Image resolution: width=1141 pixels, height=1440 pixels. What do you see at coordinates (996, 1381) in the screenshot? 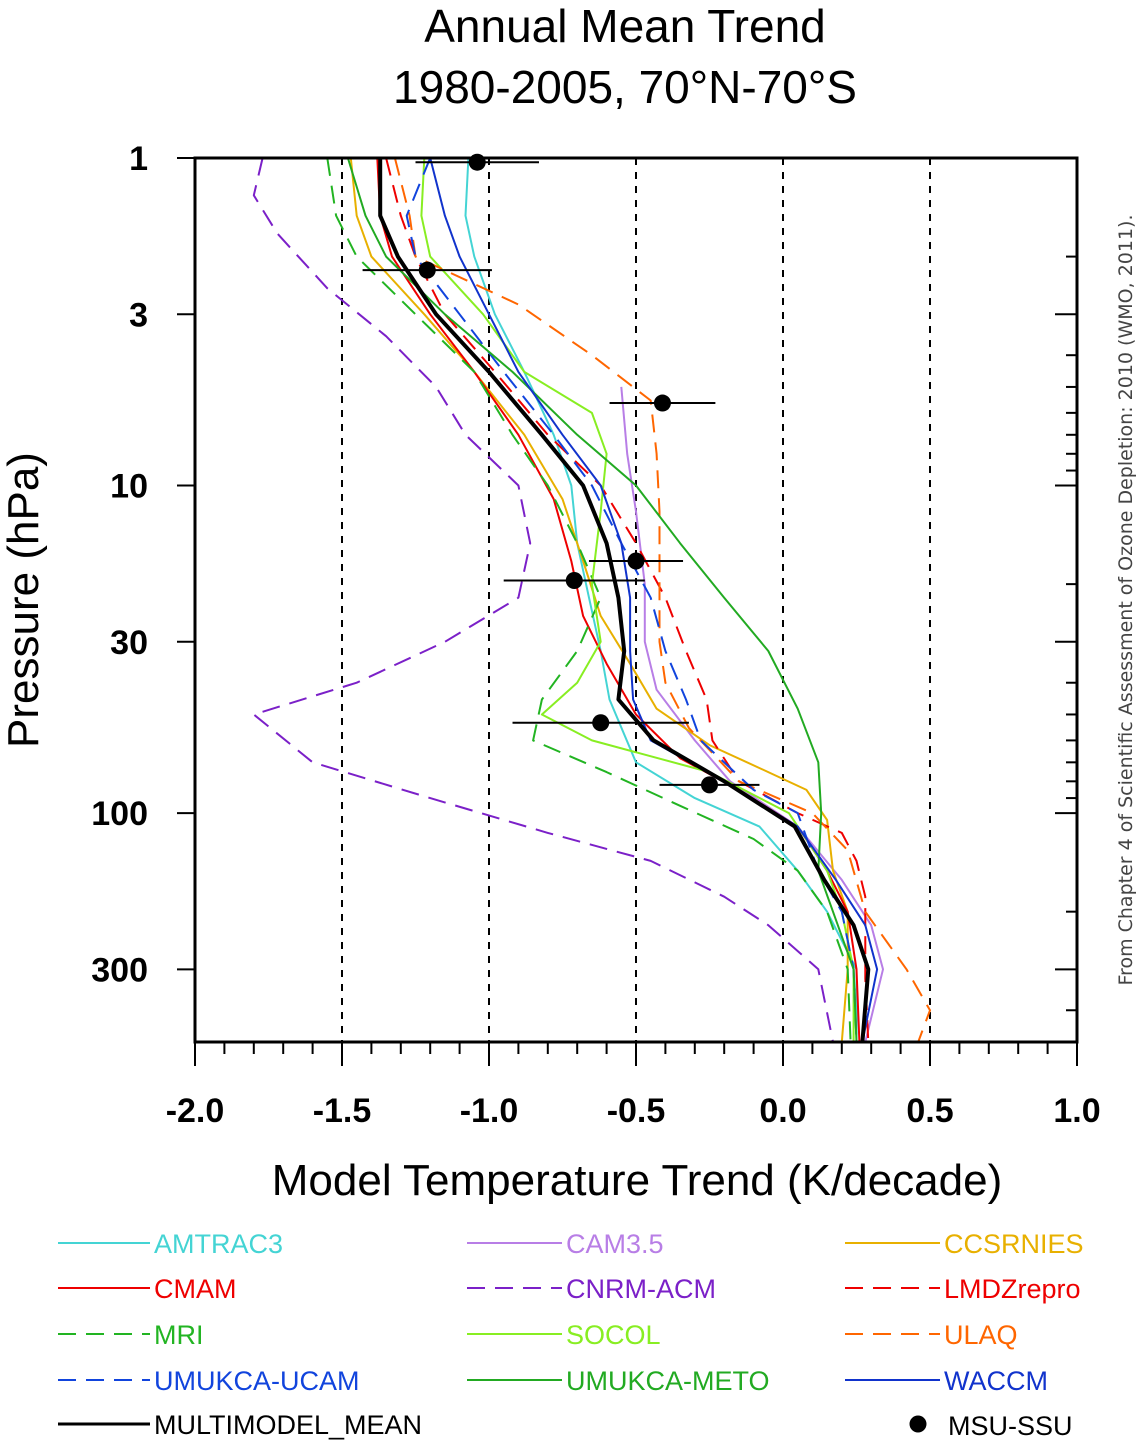
I see `legend-label-waccm: WACCM` at bounding box center [996, 1381].